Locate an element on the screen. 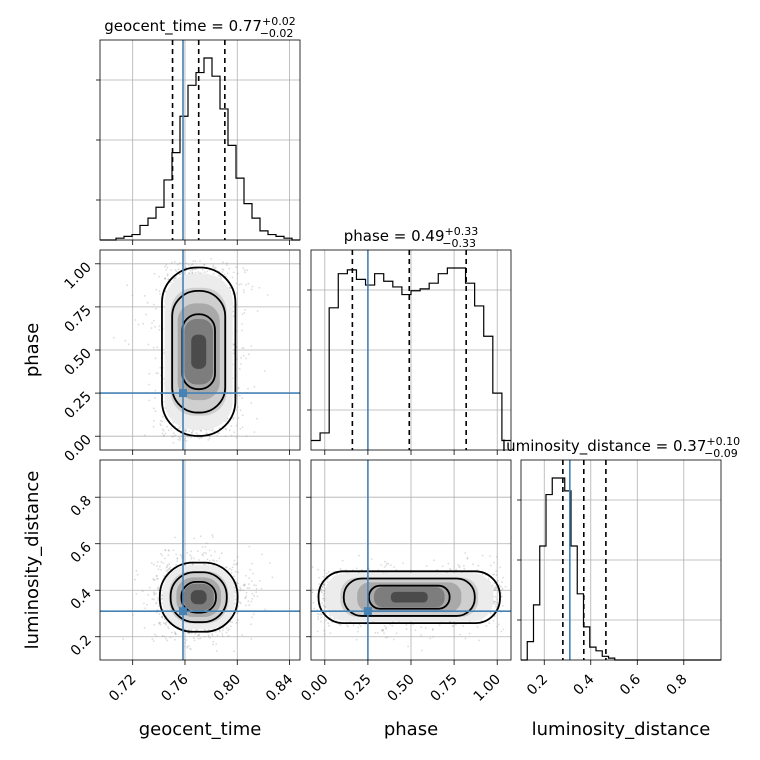  panel-frame is located at coordinates (200, 560).